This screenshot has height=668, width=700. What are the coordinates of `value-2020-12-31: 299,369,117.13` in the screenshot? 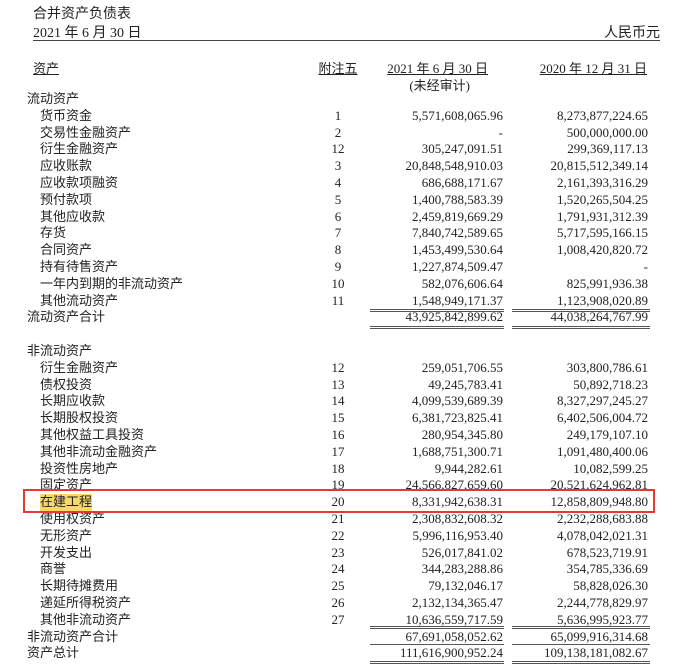 It's located at (607, 149).